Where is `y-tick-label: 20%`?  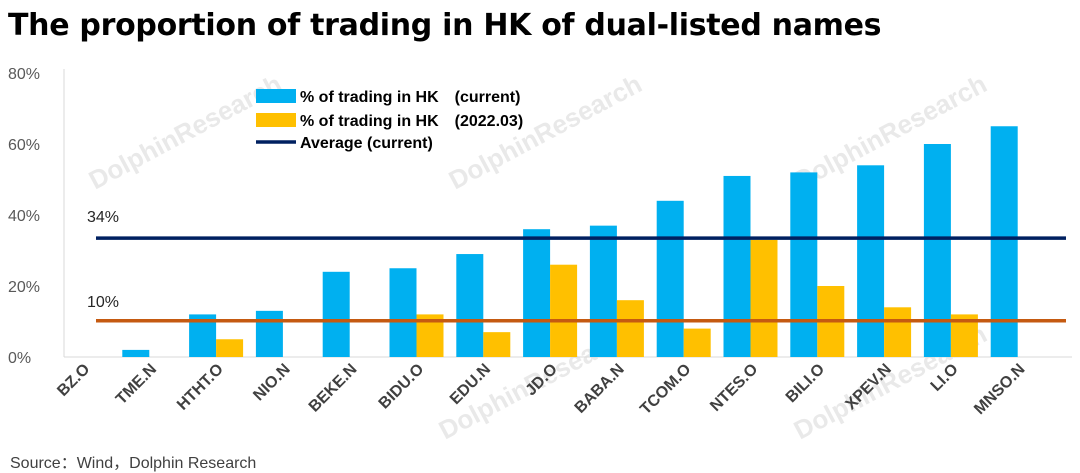
y-tick-label: 20% is located at coordinates (24, 287).